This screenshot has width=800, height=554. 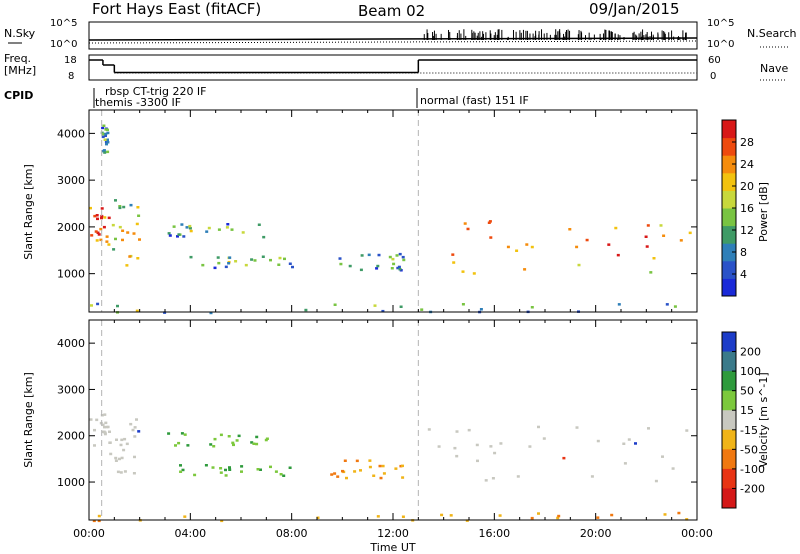 What do you see at coordinates (747, 186) in the screenshot?
I see `colorbar-tick-label: 20` at bounding box center [747, 186].